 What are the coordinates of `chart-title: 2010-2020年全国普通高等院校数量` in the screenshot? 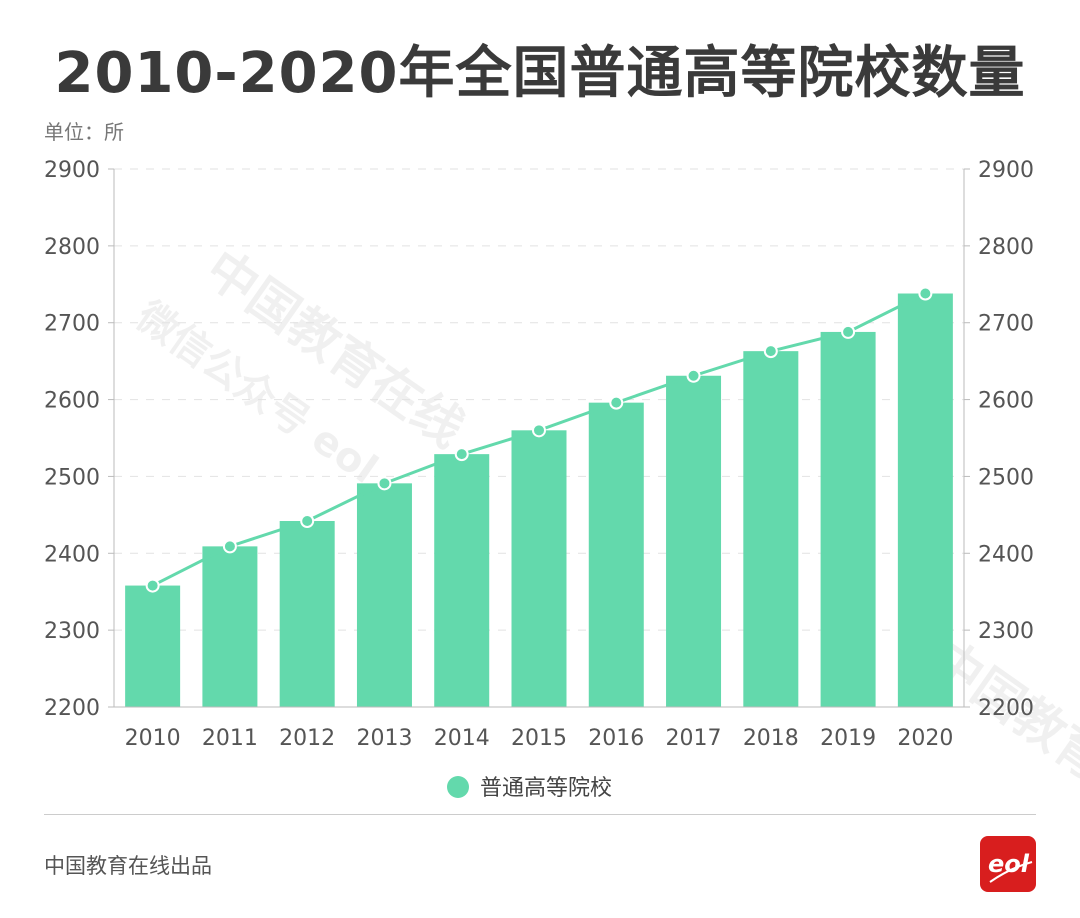 It's located at (540, 73).